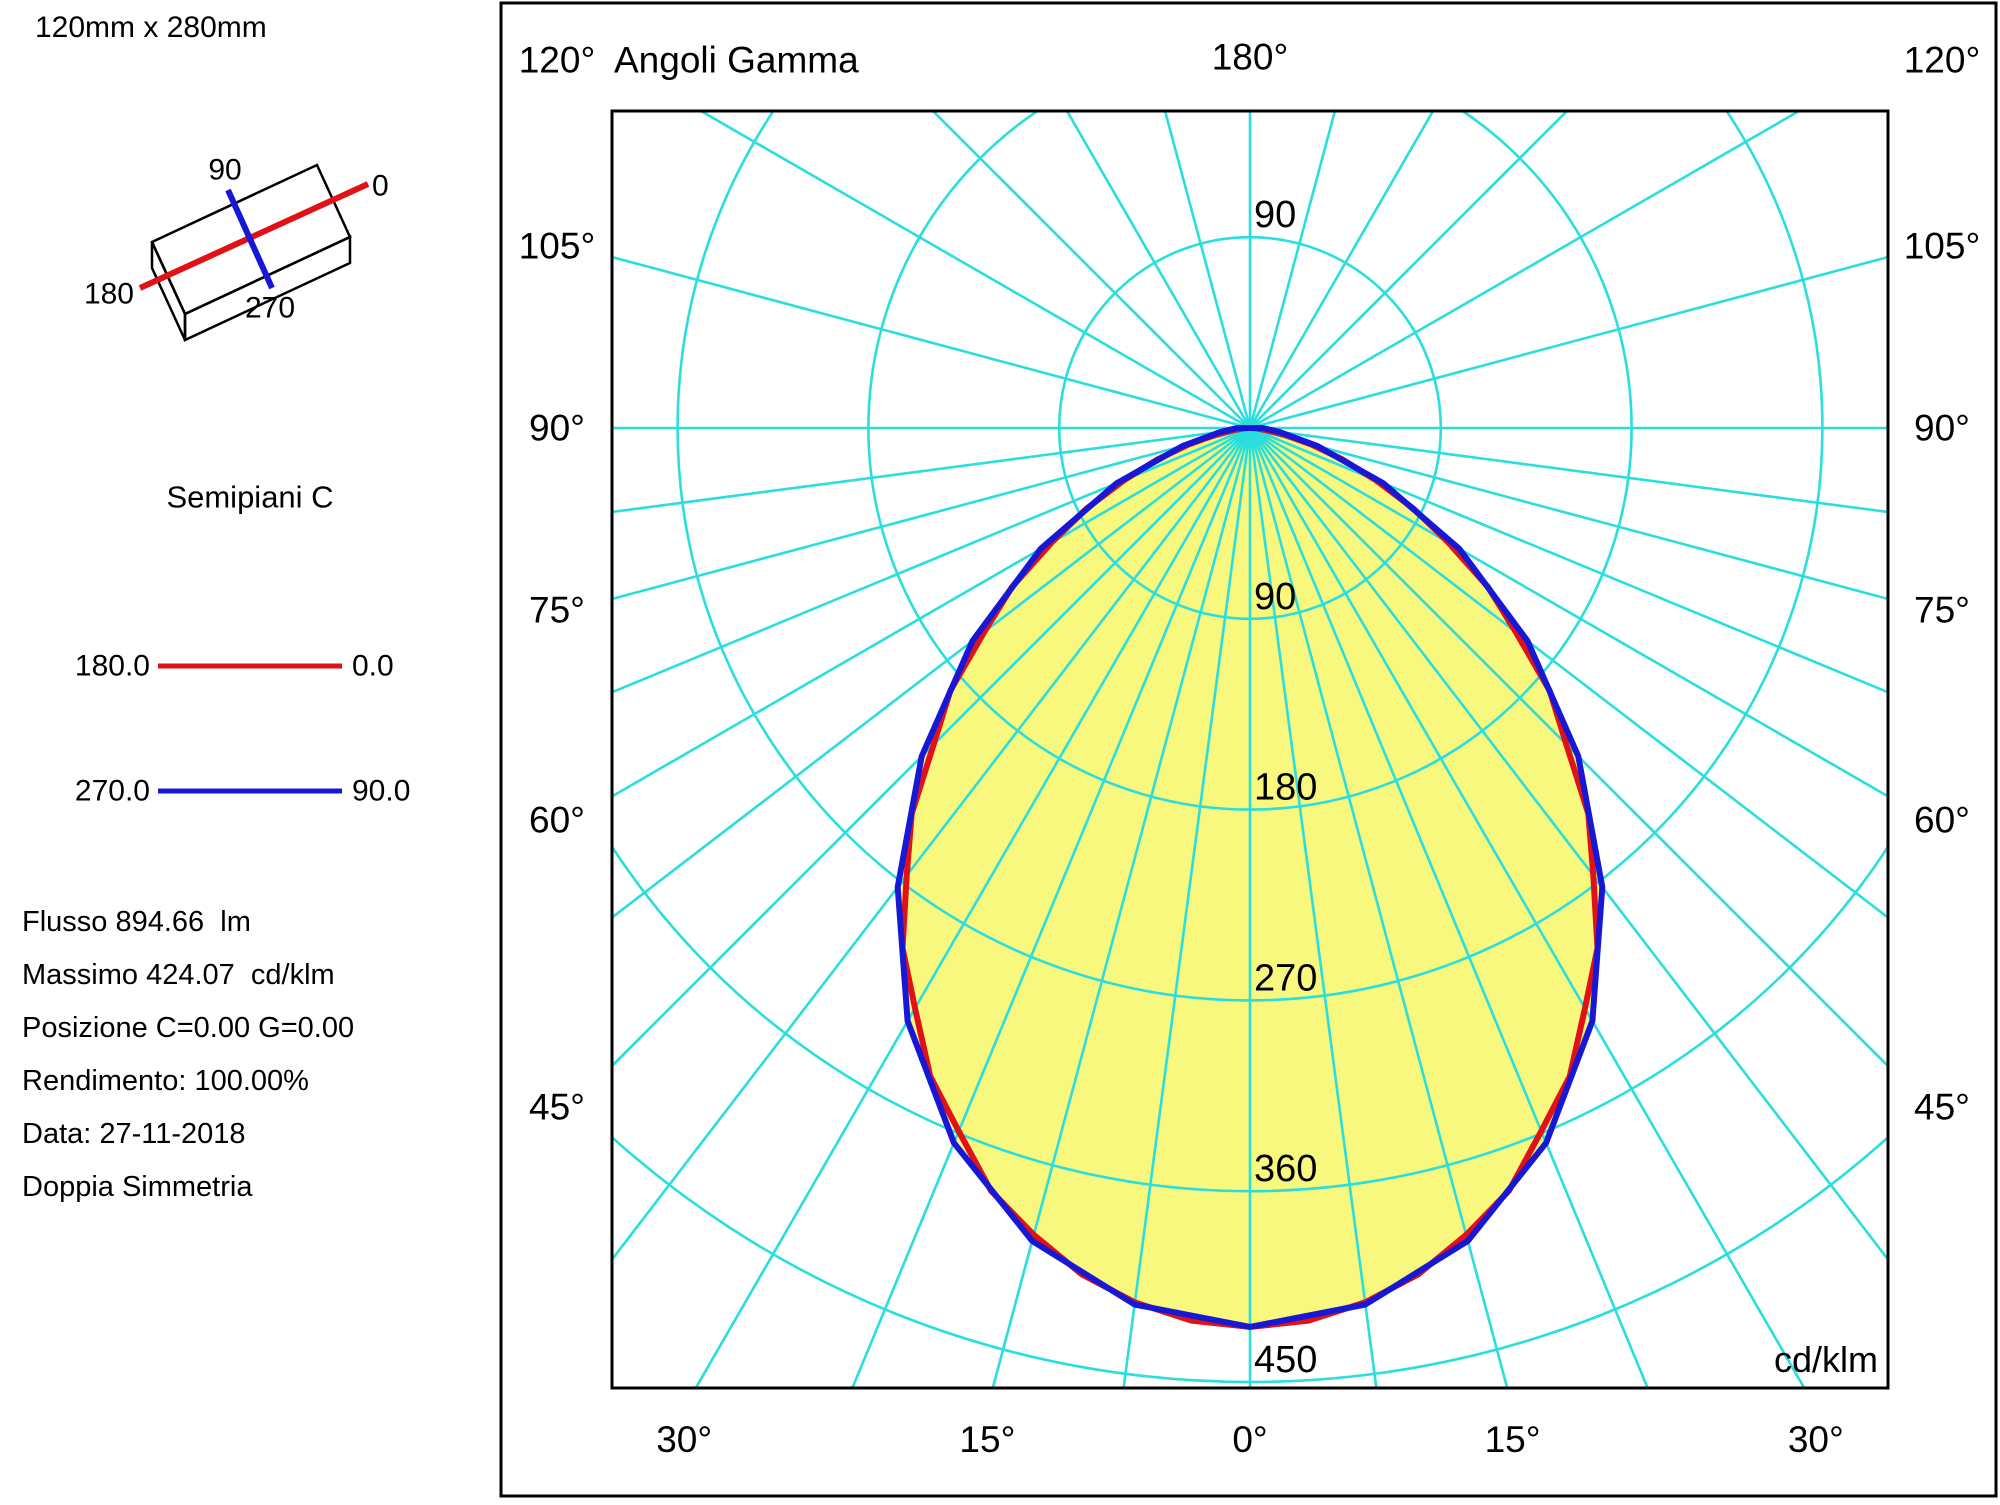 The width and height of the screenshot is (2000, 1505). I want to click on c0-c180-axis-line, so click(254, 236).